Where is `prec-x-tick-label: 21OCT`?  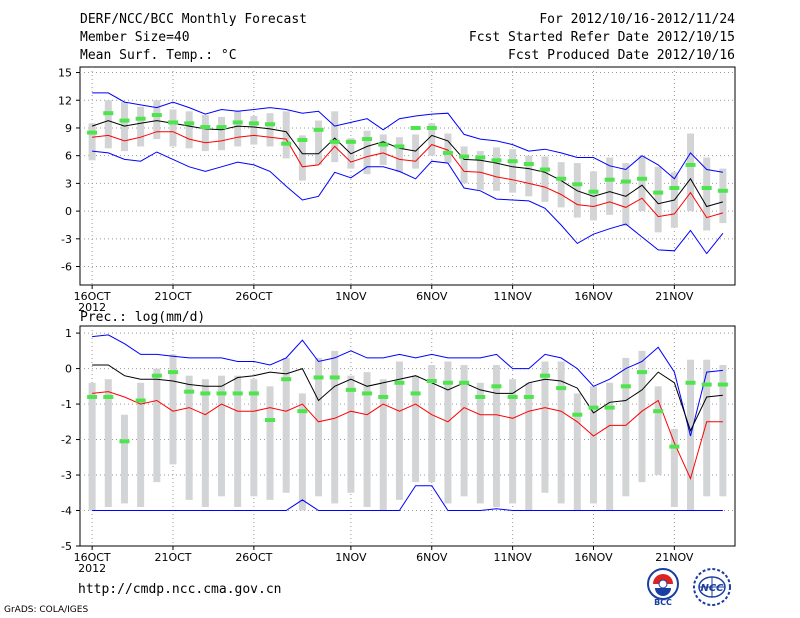
prec-x-tick-label: 21OCT is located at coordinates (172, 557).